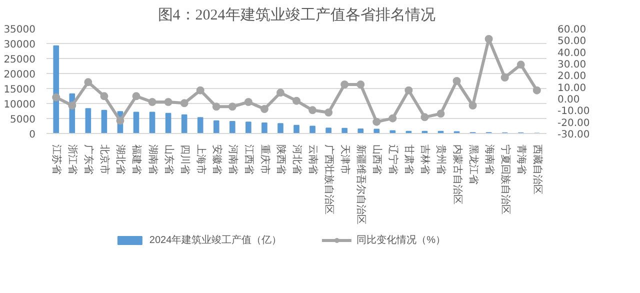  Describe the element at coordinates (232, 159) in the screenshot. I see `x-tick-label: 河南省` at that location.